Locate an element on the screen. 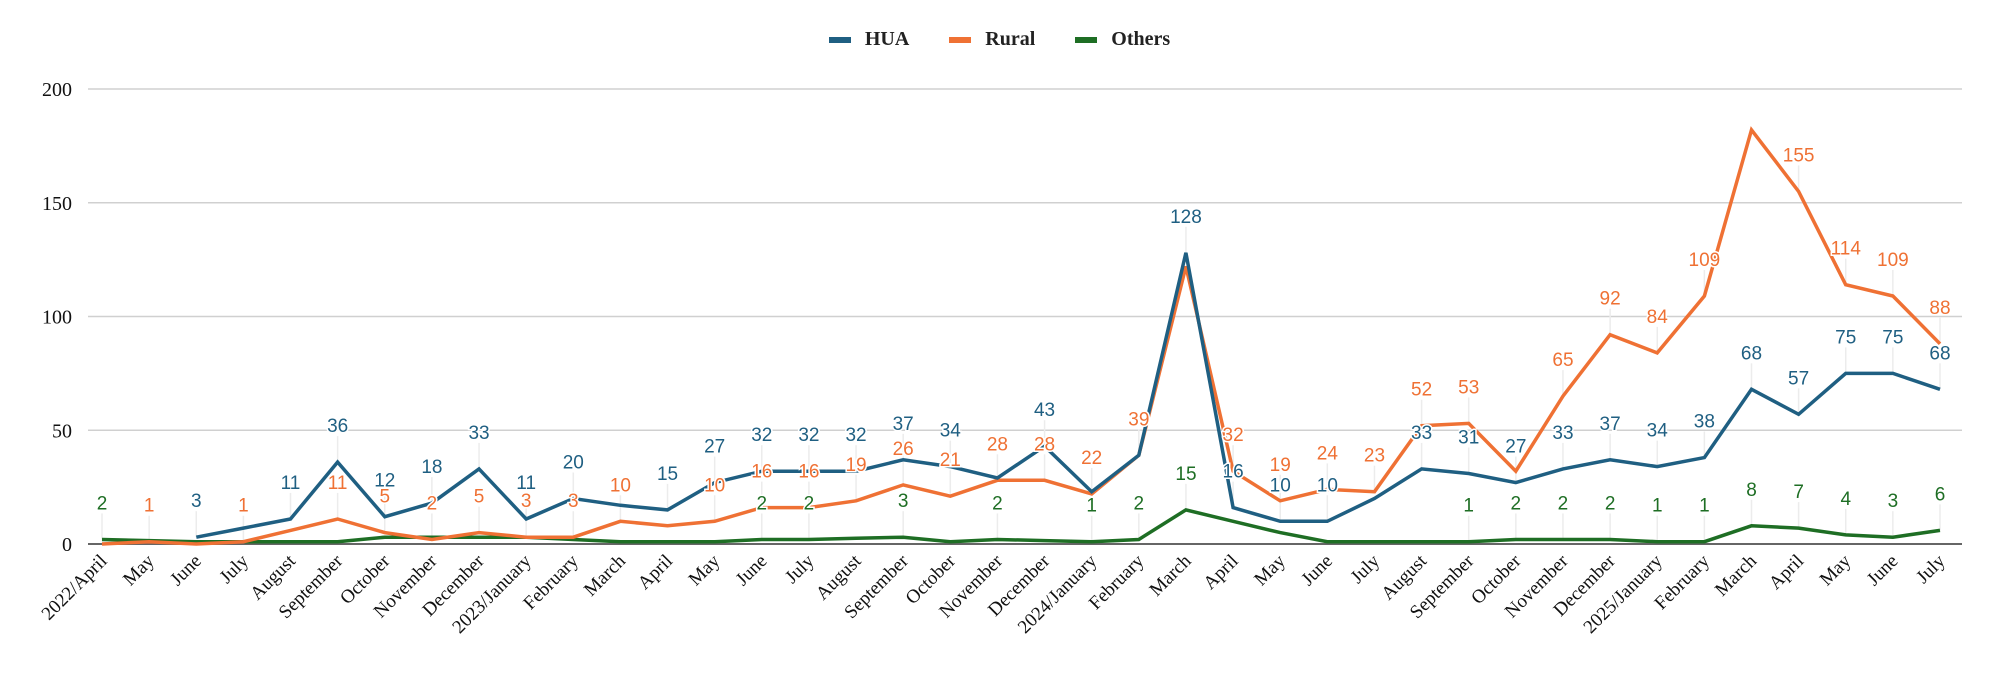 This screenshot has width=1999, height=682. data-label-others: 8 is located at coordinates (1751, 490).